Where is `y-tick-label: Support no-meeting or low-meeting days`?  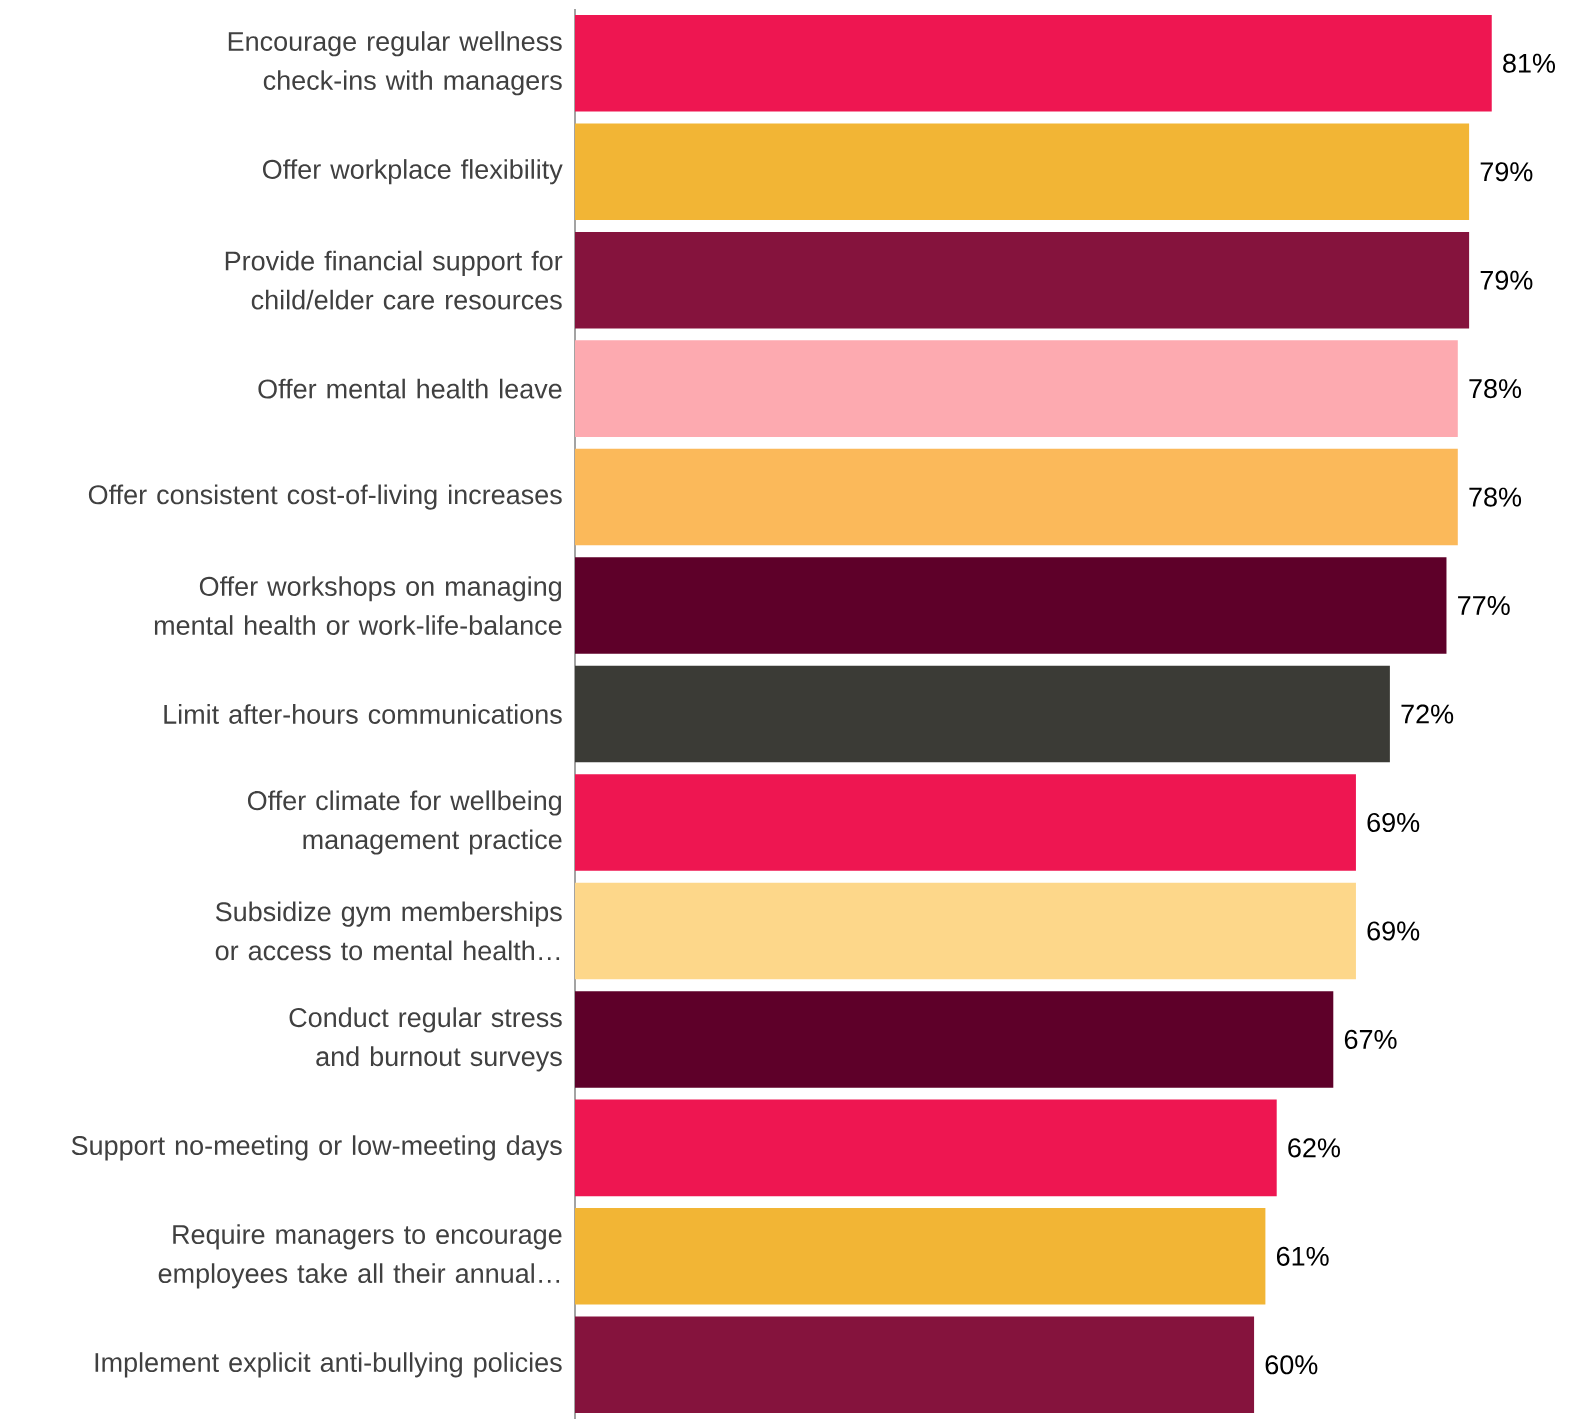
y-tick-label: Support no-meeting or low-meeting days is located at coordinates (316, 1148).